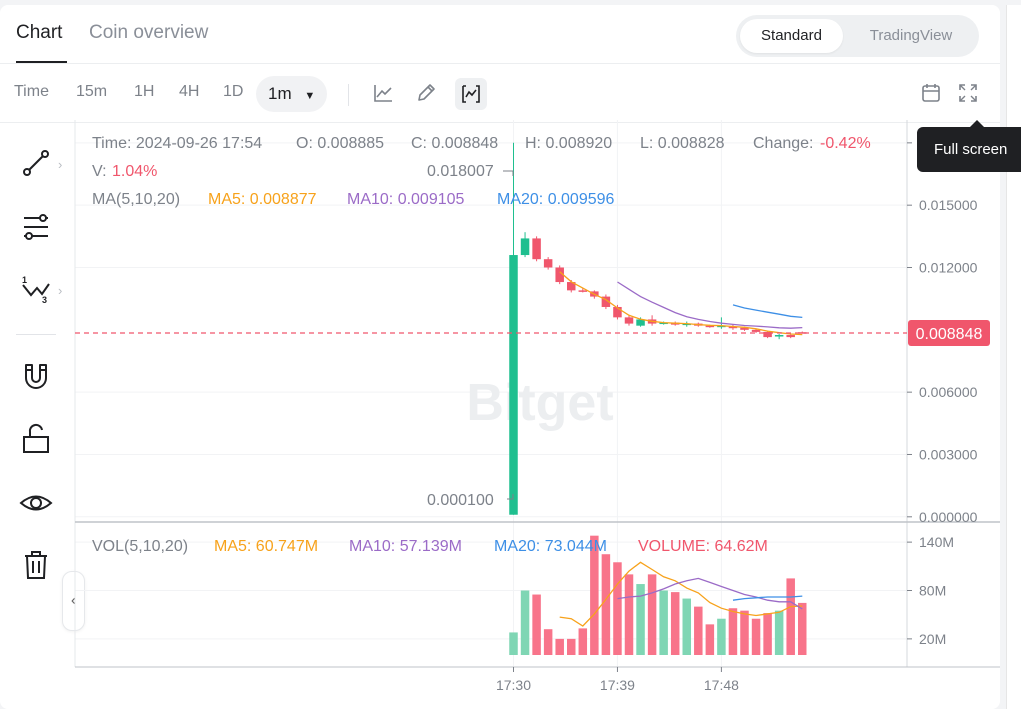 This screenshot has height=709, width=1021. What do you see at coordinates (36, 565) in the screenshot?
I see `trash-icon` at bounding box center [36, 565].